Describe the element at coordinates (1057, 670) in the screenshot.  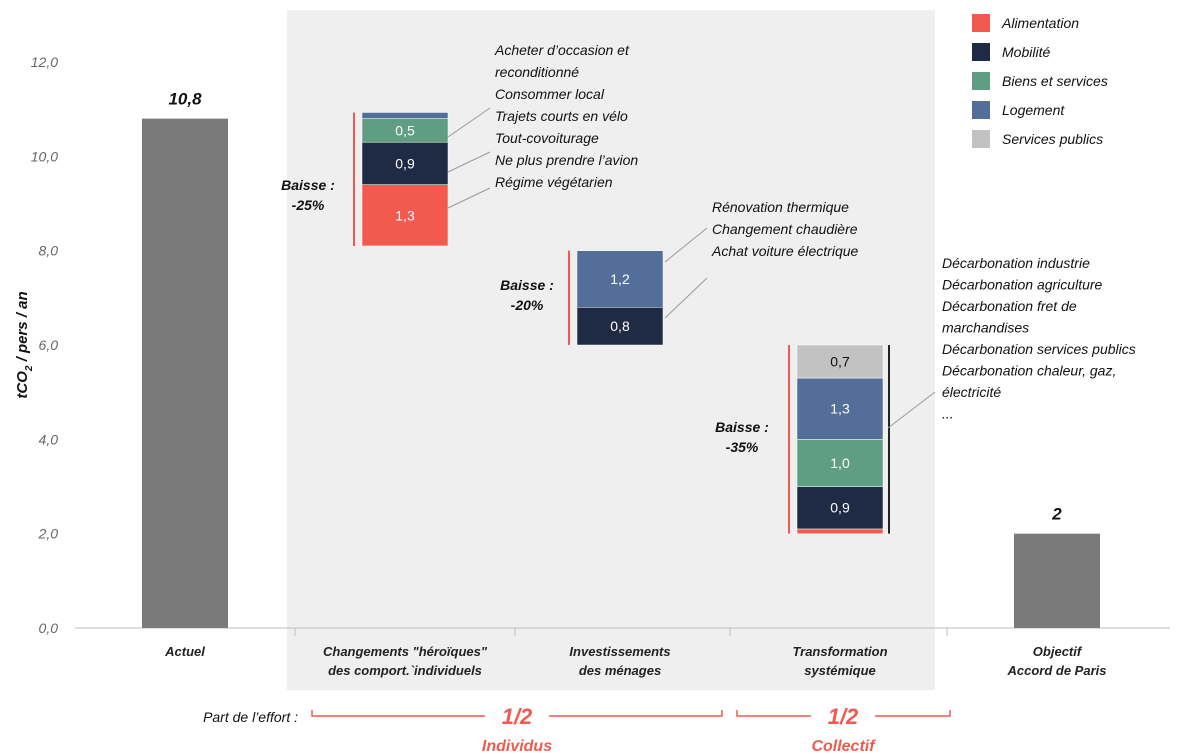
I see `category-label: Accord de Paris` at that location.